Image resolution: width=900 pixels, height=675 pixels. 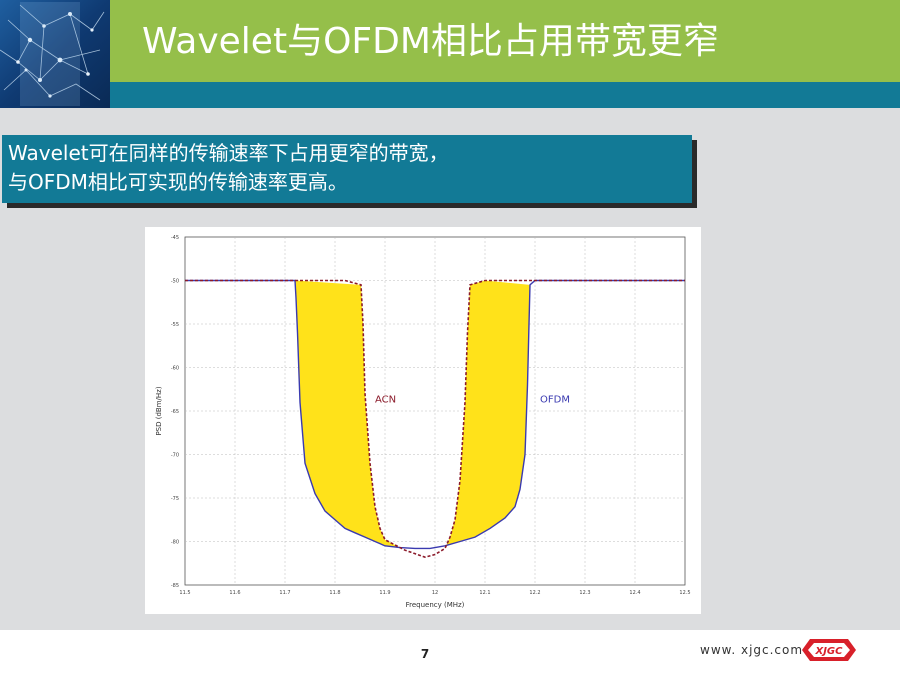 What do you see at coordinates (534, 593) in the screenshot?
I see `x-tick-label: 12.2` at bounding box center [534, 593].